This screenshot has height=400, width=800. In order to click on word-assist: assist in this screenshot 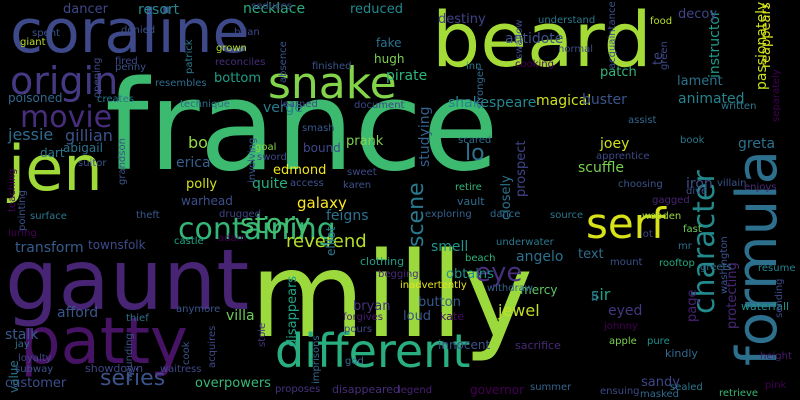, I will do `click(642, 120)`.